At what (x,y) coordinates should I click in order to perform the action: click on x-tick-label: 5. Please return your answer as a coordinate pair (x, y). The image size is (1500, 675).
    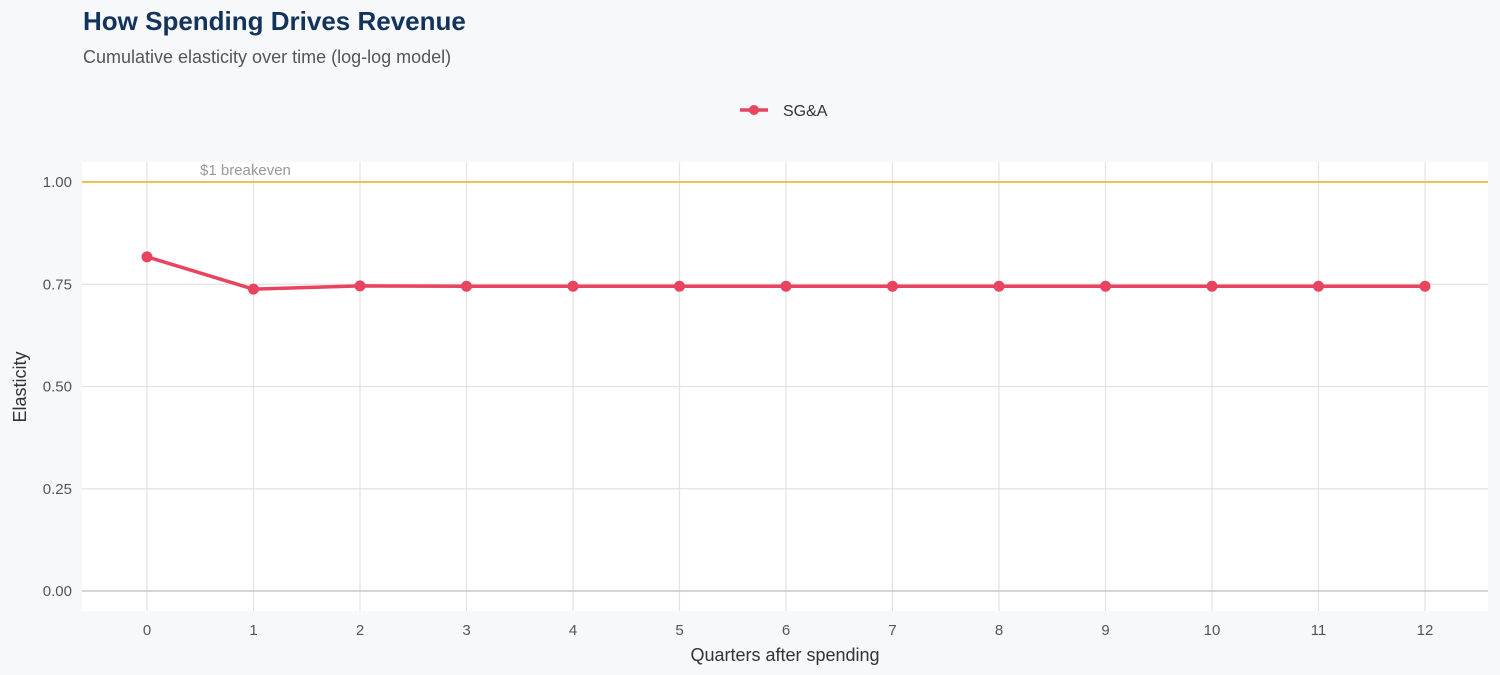
    Looking at the image, I should click on (679, 630).